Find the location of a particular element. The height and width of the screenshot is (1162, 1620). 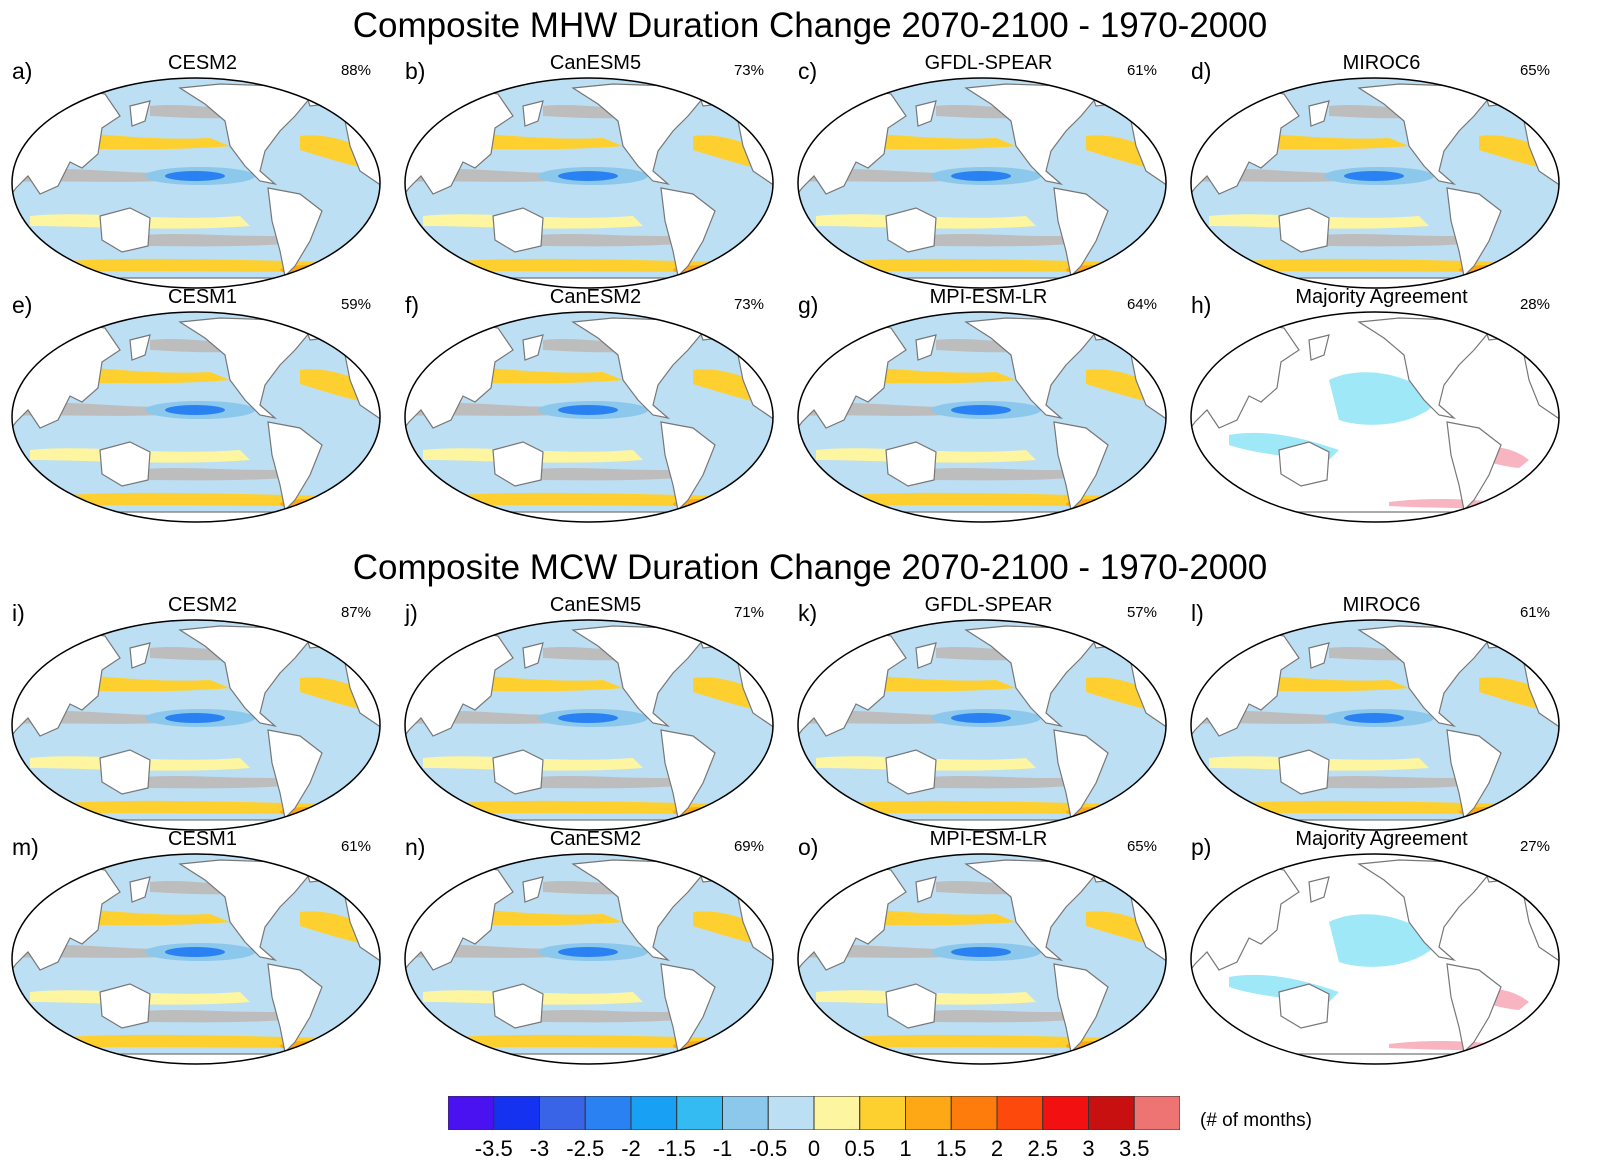

colorbar-tick-label: 2.5 is located at coordinates (1043, 1148).